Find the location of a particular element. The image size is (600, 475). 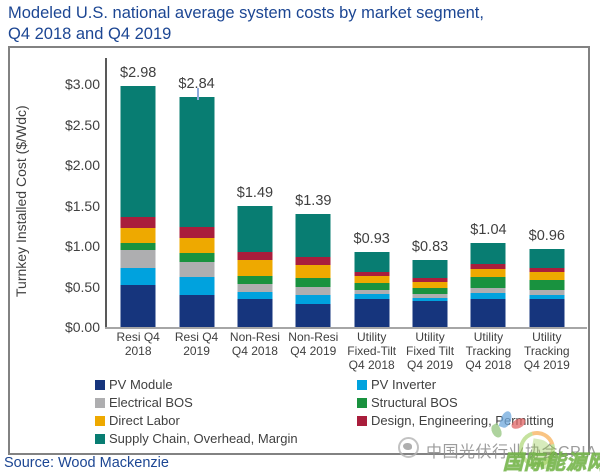

bar-value-label: $1.04 is located at coordinates (488, 229).